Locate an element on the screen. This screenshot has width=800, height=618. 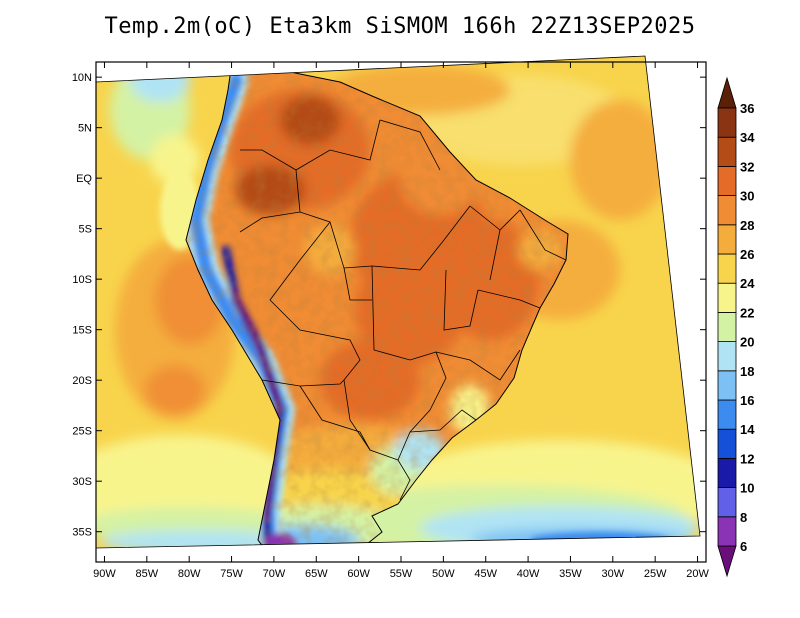
colorbar-label: 28 is located at coordinates (747, 225).